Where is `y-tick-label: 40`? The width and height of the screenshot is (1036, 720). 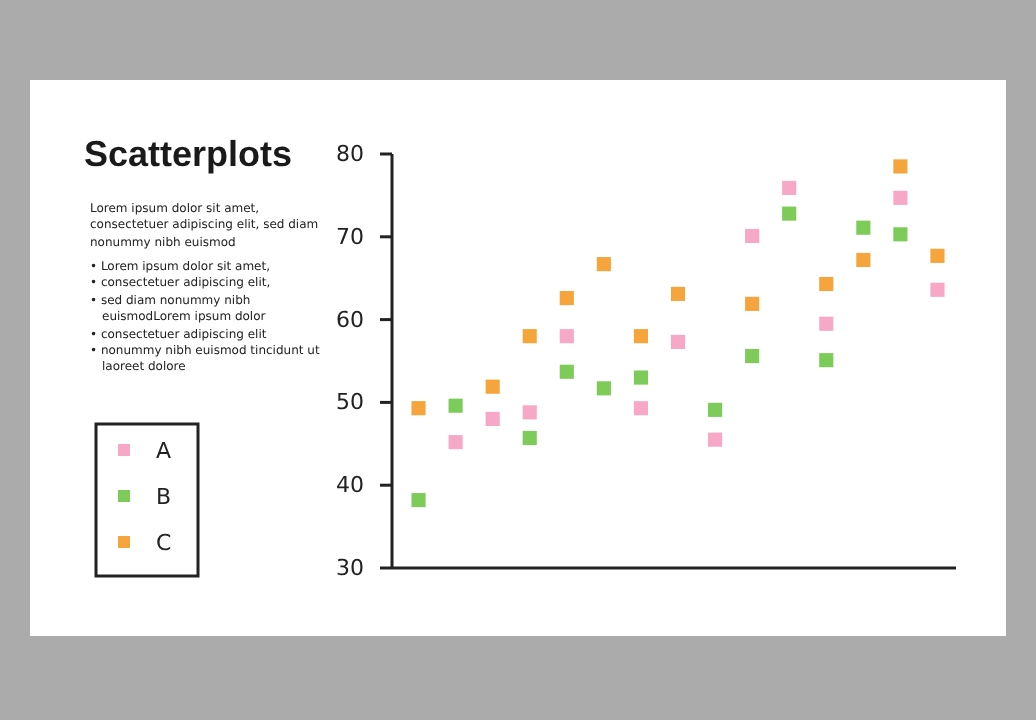 y-tick-label: 40 is located at coordinates (350, 485).